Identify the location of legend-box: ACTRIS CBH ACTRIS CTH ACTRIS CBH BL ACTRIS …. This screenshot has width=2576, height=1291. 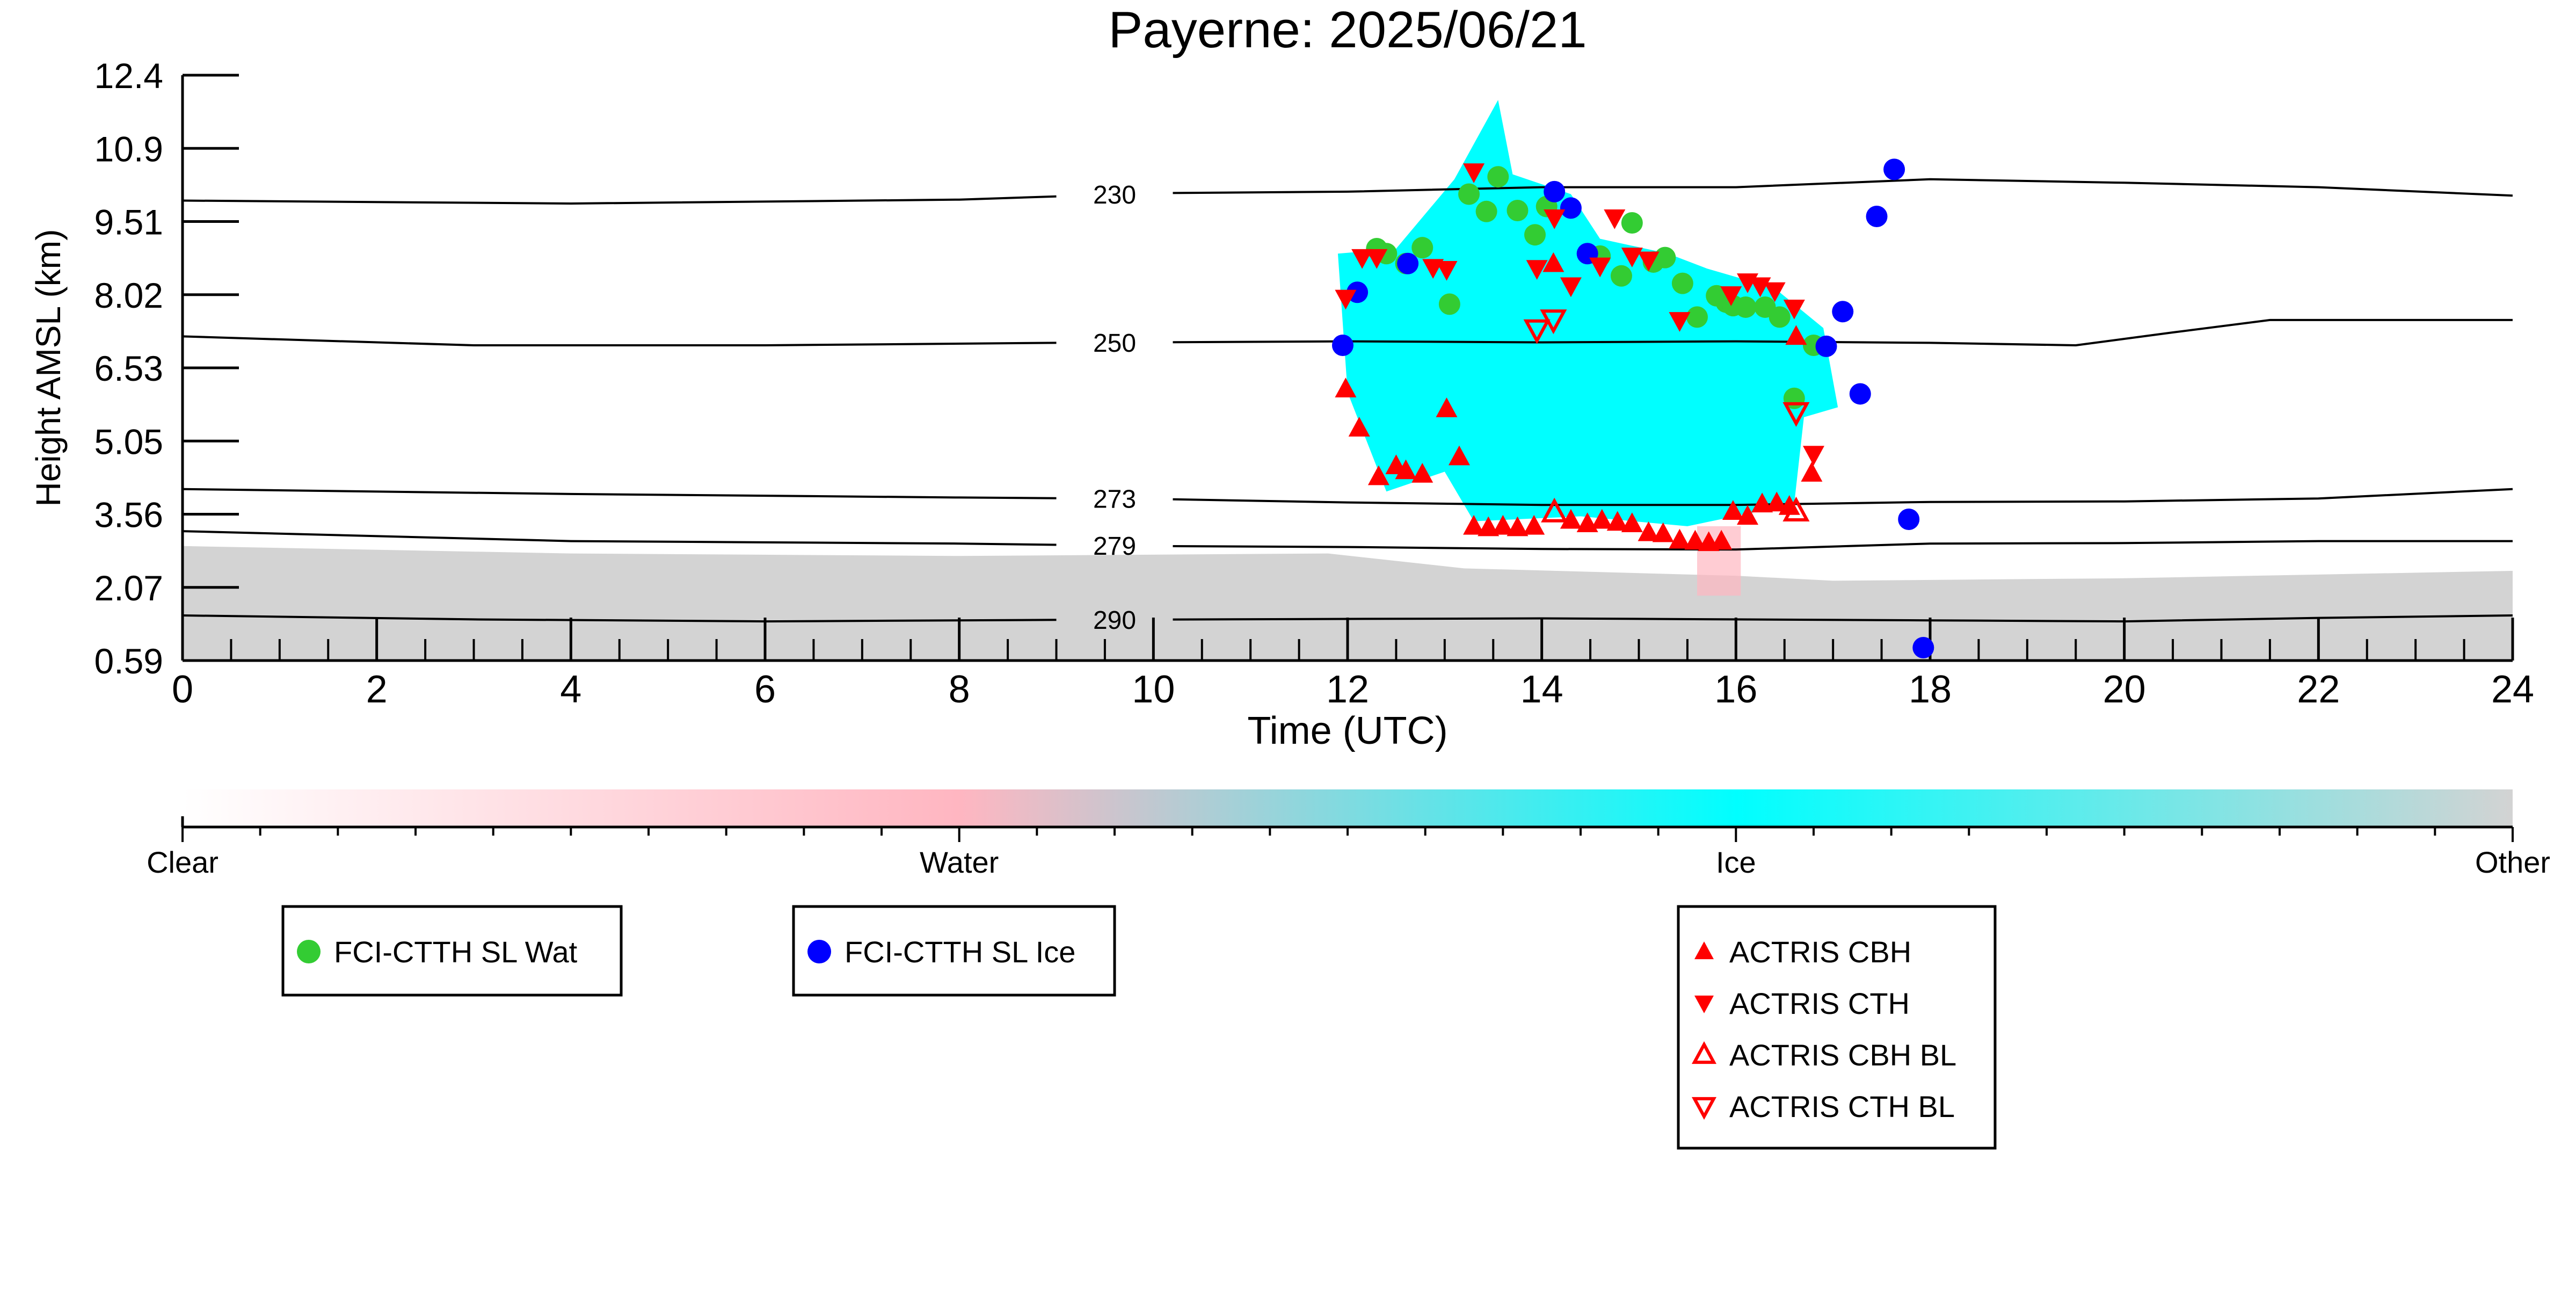
(1837, 1027).